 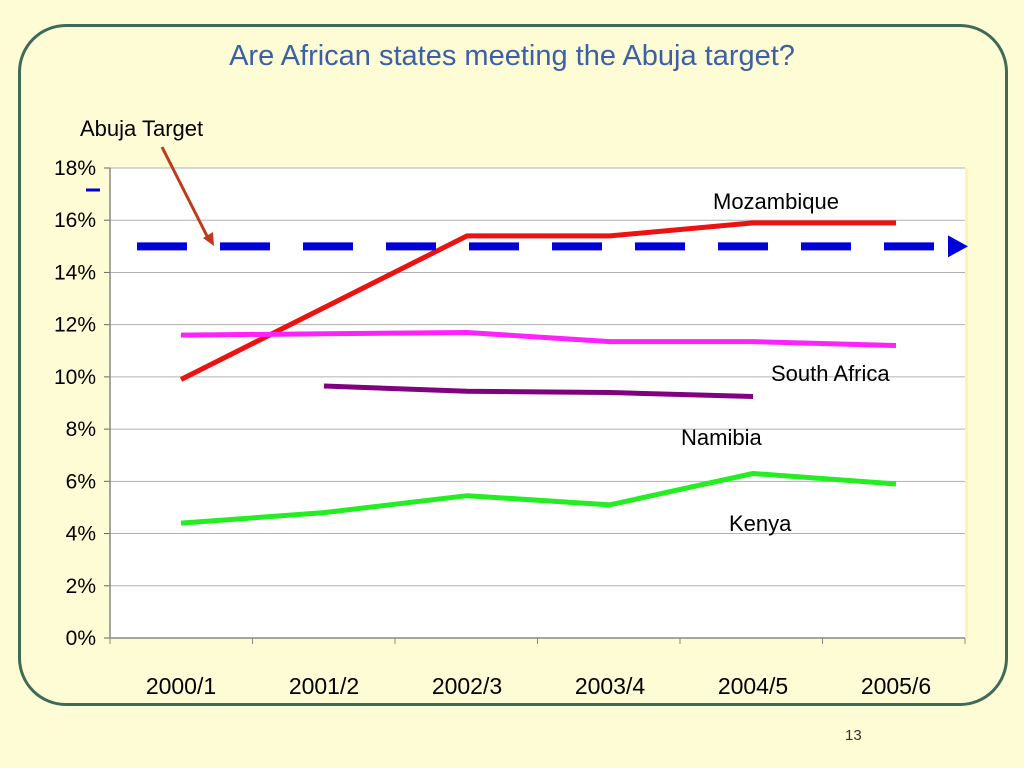 What do you see at coordinates (753, 686) in the screenshot?
I see `x-tick-label: 2004/5` at bounding box center [753, 686].